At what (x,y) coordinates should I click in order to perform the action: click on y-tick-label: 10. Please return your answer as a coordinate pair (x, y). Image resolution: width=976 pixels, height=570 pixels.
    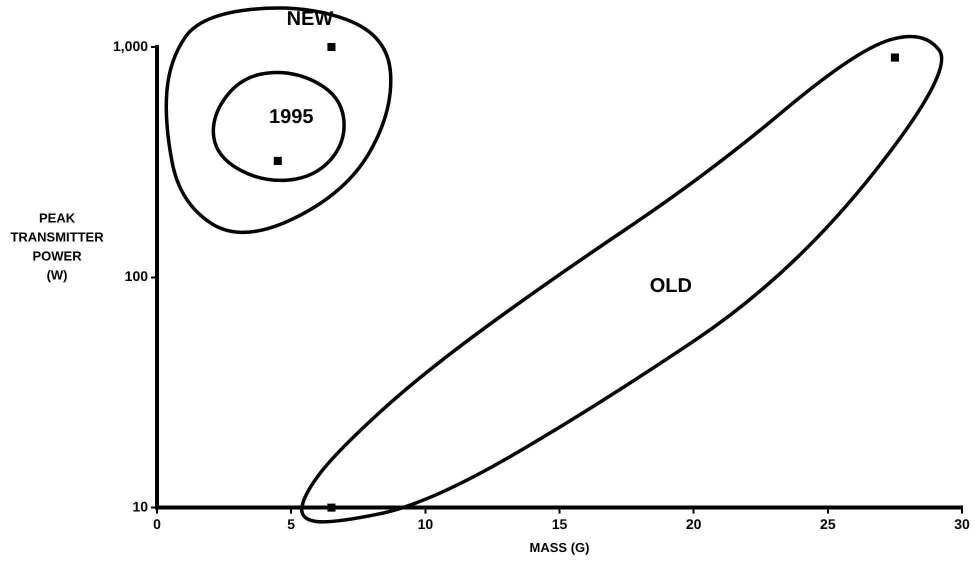
    Looking at the image, I should click on (140, 506).